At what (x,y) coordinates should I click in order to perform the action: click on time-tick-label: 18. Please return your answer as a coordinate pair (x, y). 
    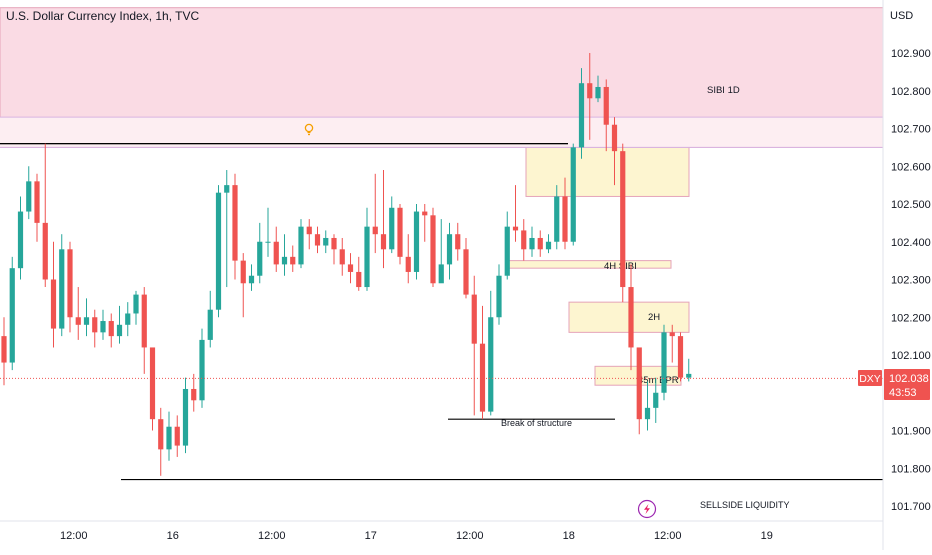
    Looking at the image, I should click on (569, 536).